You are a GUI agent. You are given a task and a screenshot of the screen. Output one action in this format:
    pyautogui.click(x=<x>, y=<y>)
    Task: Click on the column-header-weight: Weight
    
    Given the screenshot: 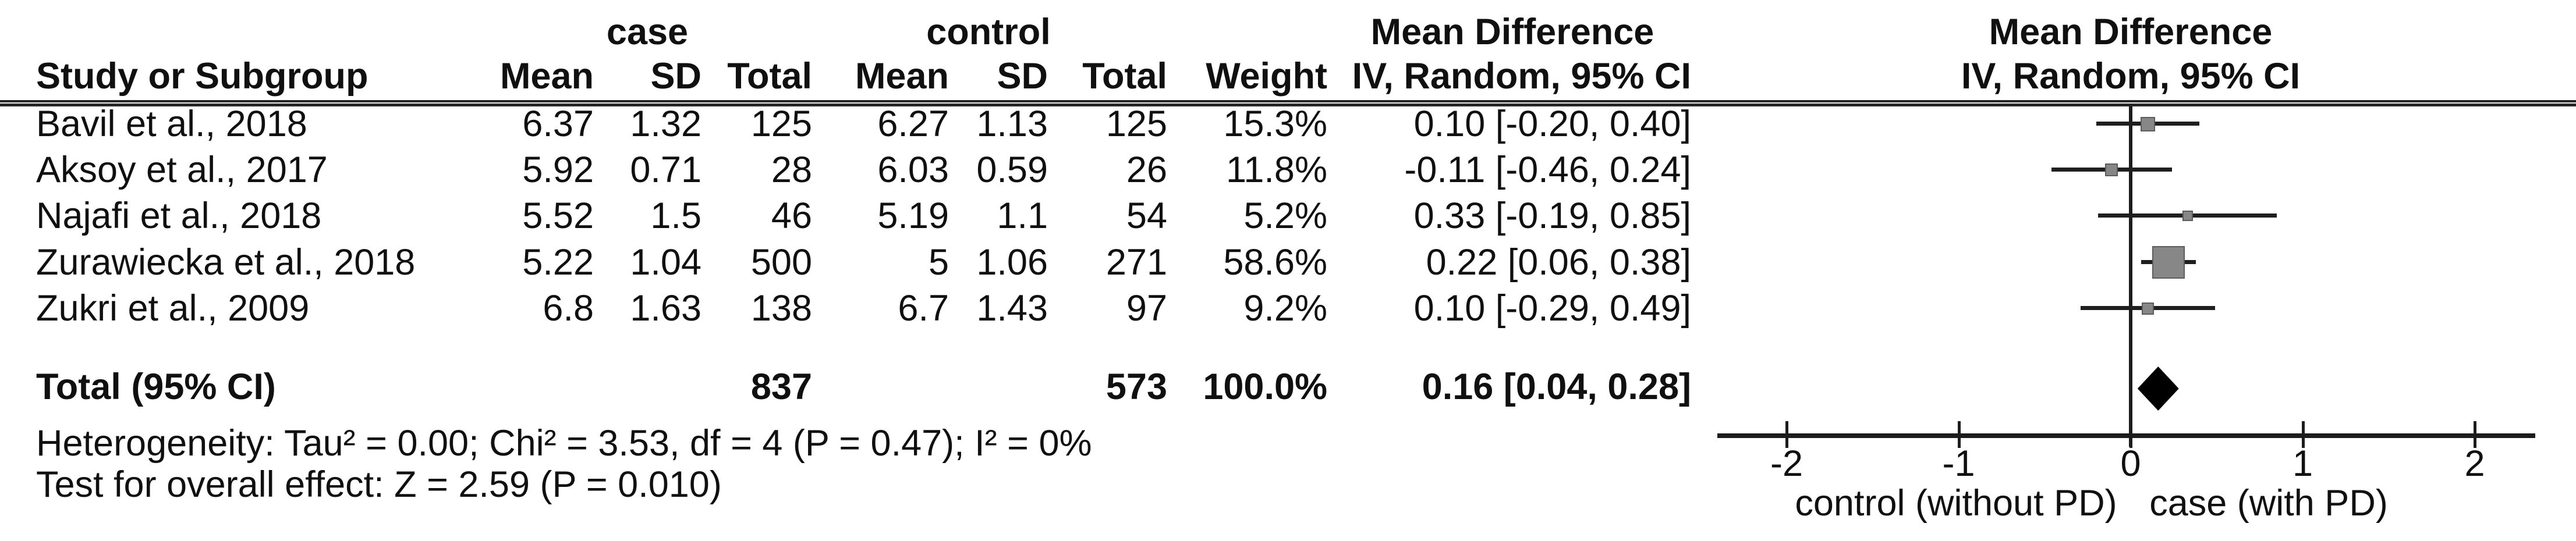 What is the action you would take?
    pyautogui.click(x=1266, y=76)
    